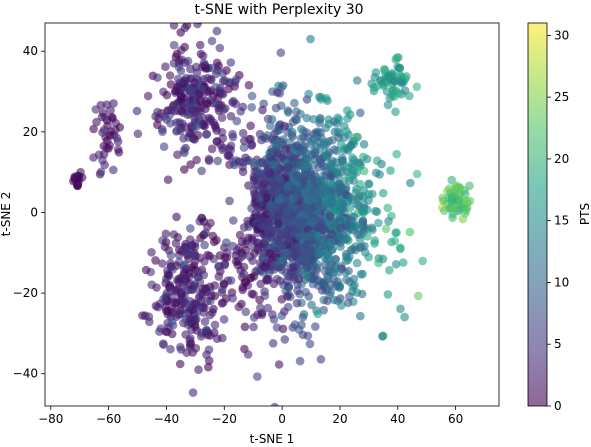 The image size is (591, 447). Describe the element at coordinates (108, 419) in the screenshot. I see `x-tick-label: −60` at that location.